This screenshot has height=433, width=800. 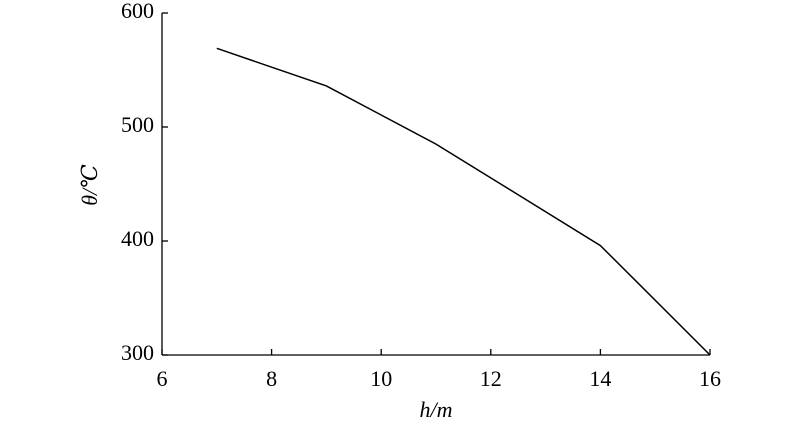 What do you see at coordinates (271, 378) in the screenshot?
I see `x-tick-label: 8` at bounding box center [271, 378].